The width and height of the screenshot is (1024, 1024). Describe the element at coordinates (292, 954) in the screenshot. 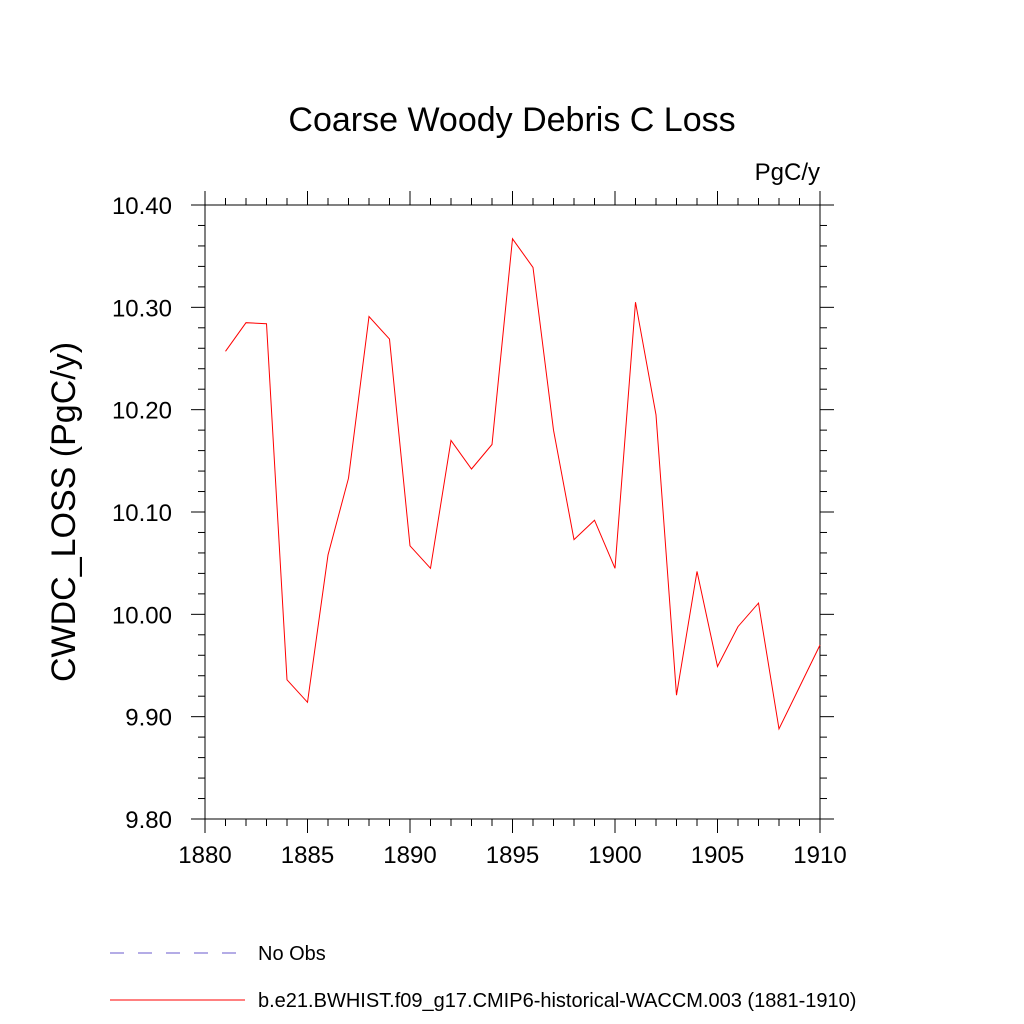

I see `legend-label-no-obs: No Obs` at that location.